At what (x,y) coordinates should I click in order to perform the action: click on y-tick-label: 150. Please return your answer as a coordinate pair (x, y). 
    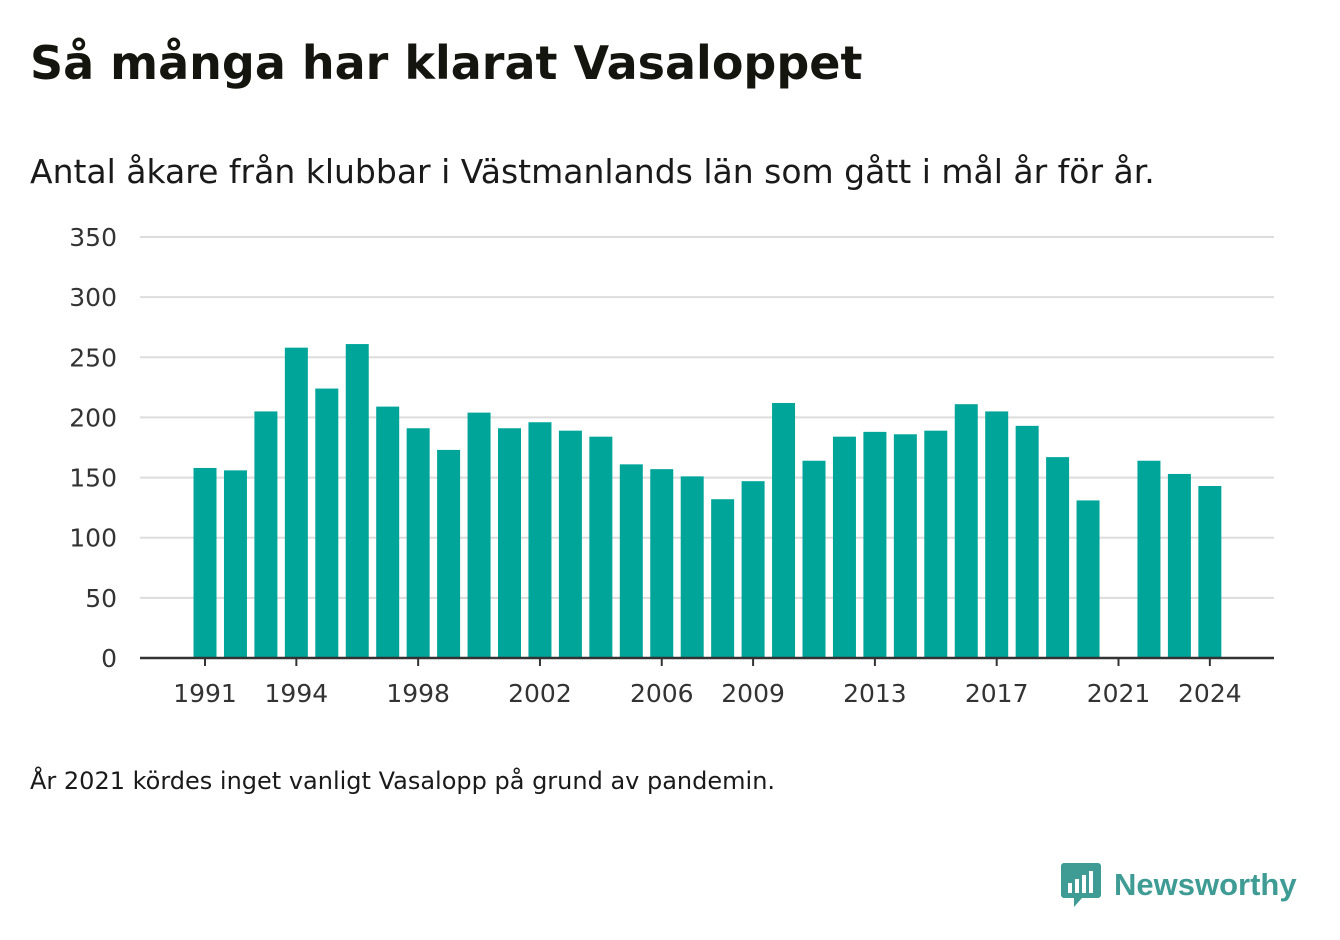
    Looking at the image, I should click on (93, 478).